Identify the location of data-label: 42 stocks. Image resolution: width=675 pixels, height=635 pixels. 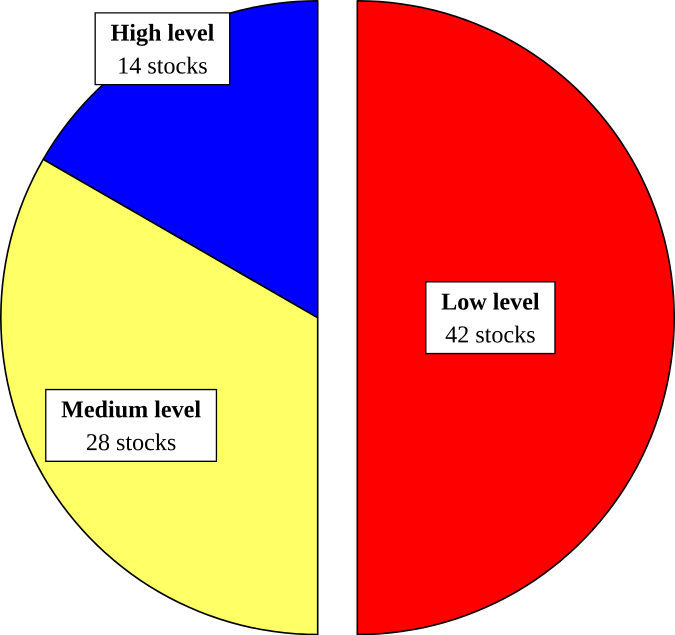
(490, 333).